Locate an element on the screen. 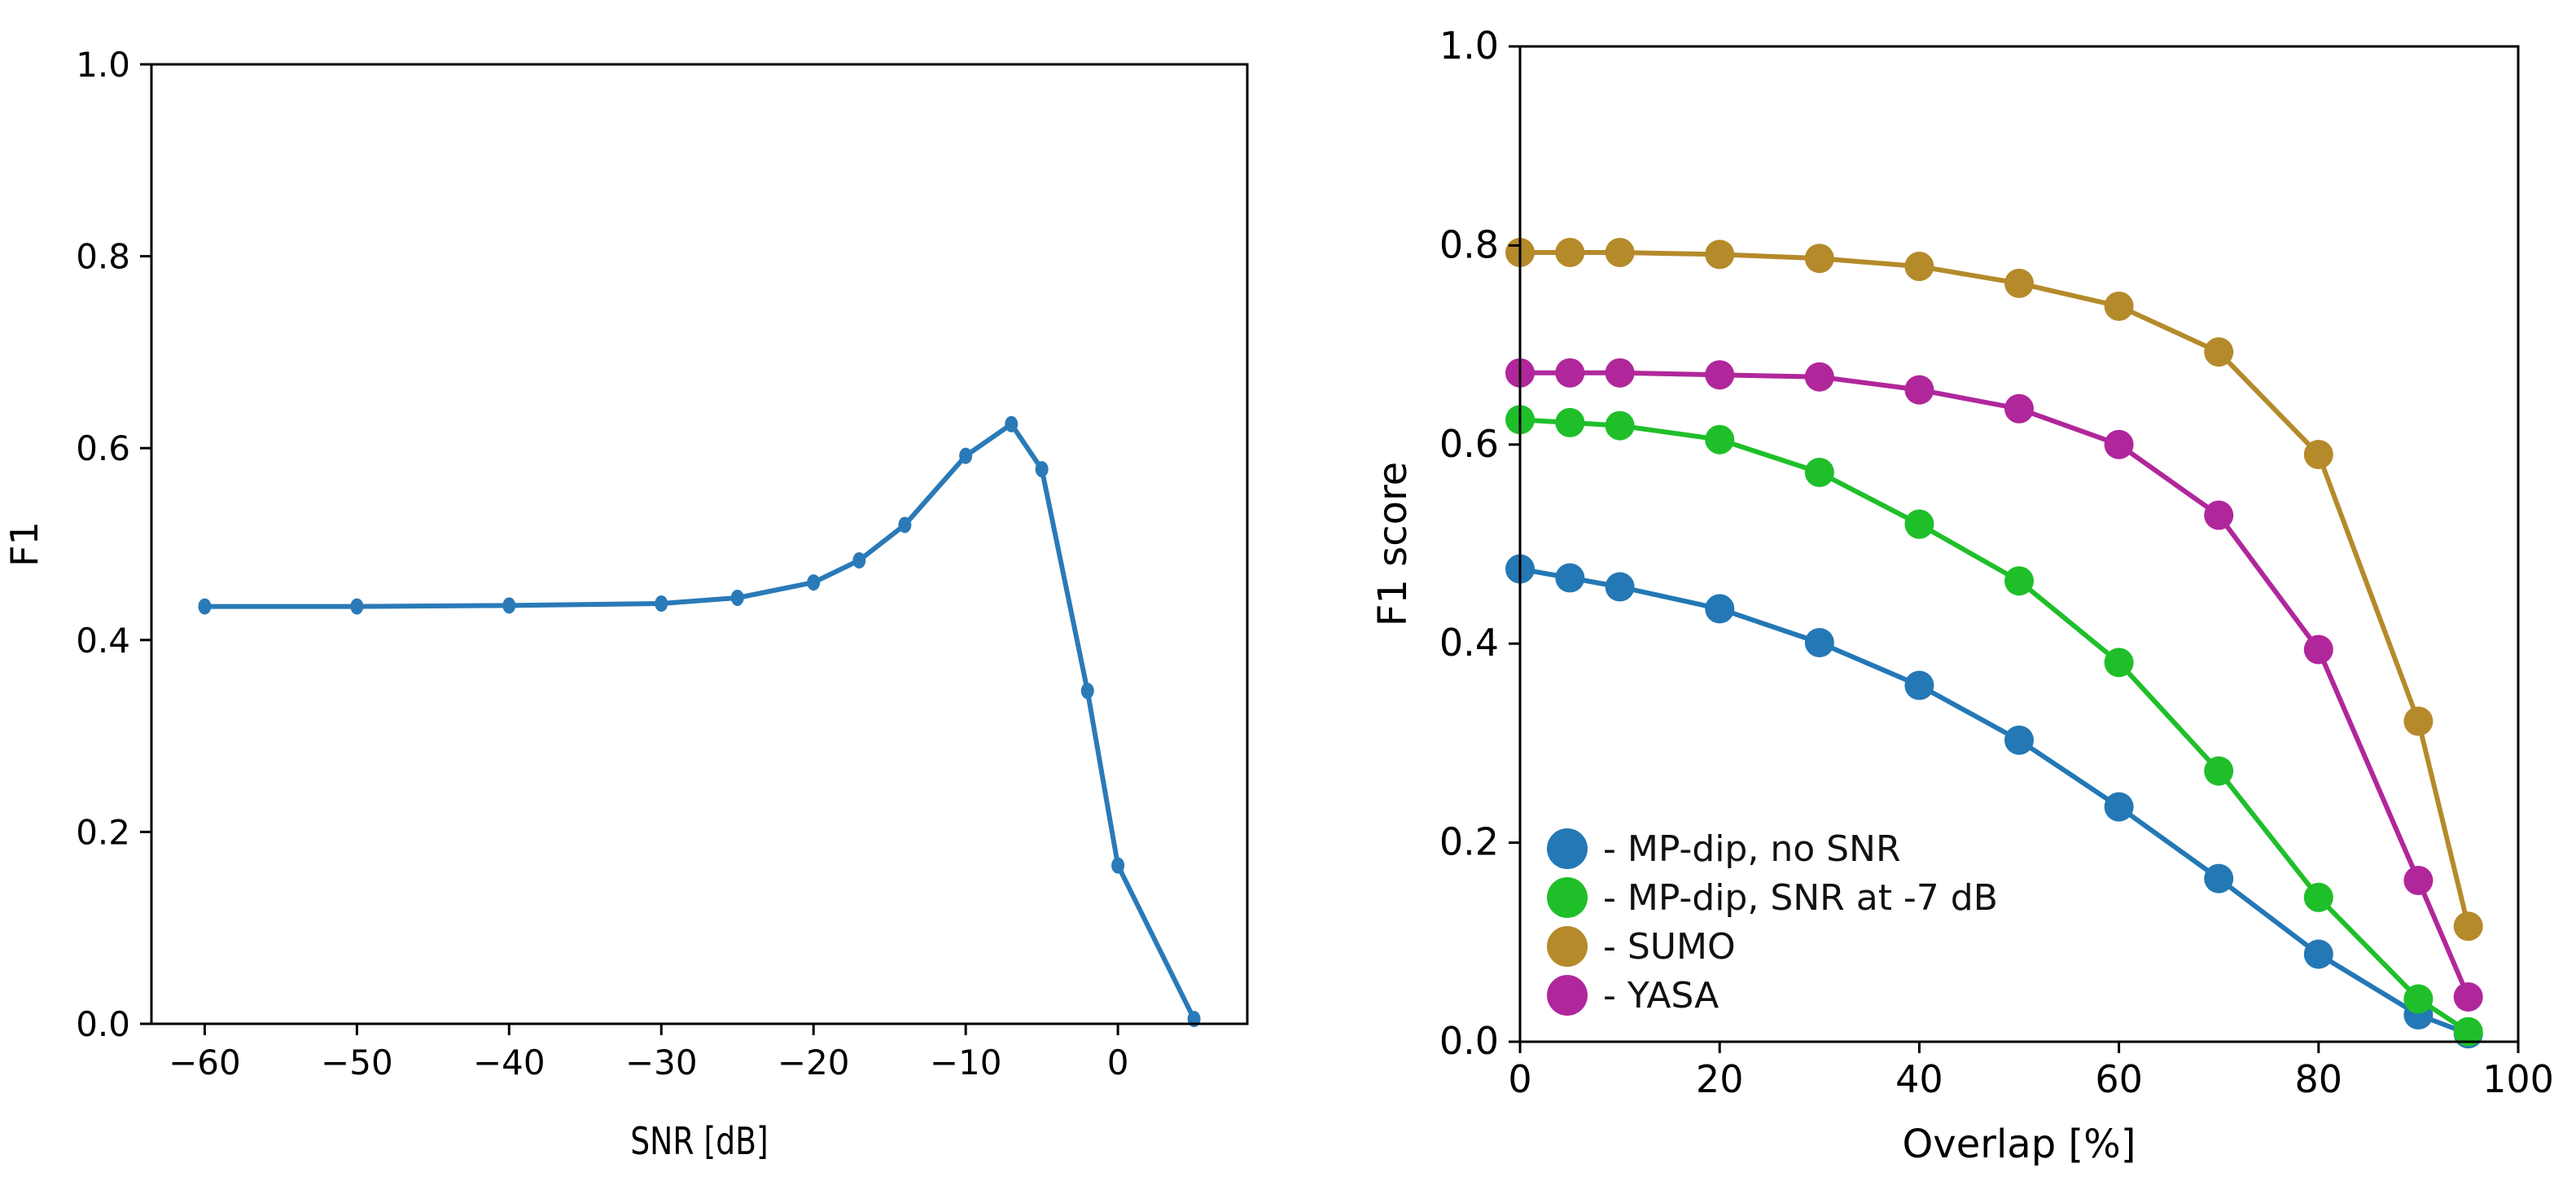 The height and width of the screenshot is (1203, 2576). left-y-axis-label: F1 is located at coordinates (24, 544).